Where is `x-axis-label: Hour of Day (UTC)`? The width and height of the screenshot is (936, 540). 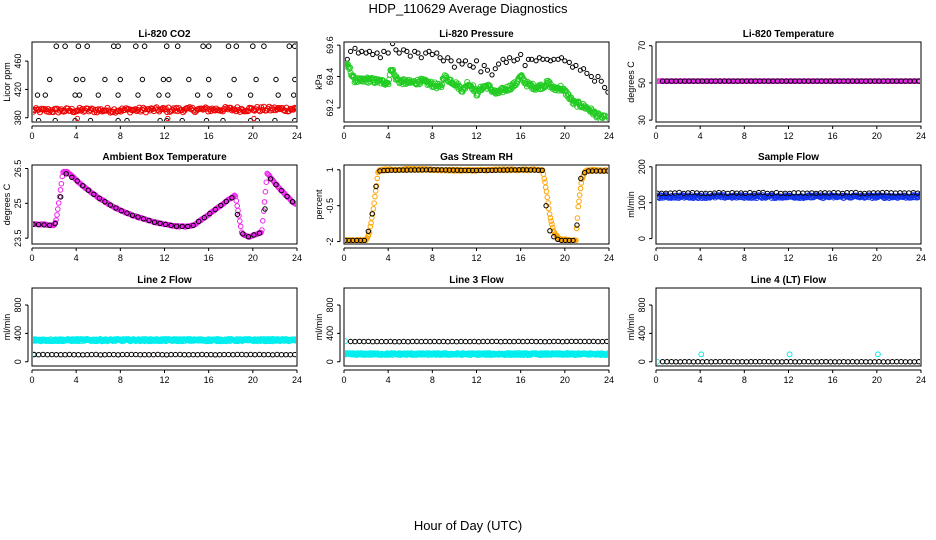 x-axis-label: Hour of Day (UTC) is located at coordinates (468, 525).